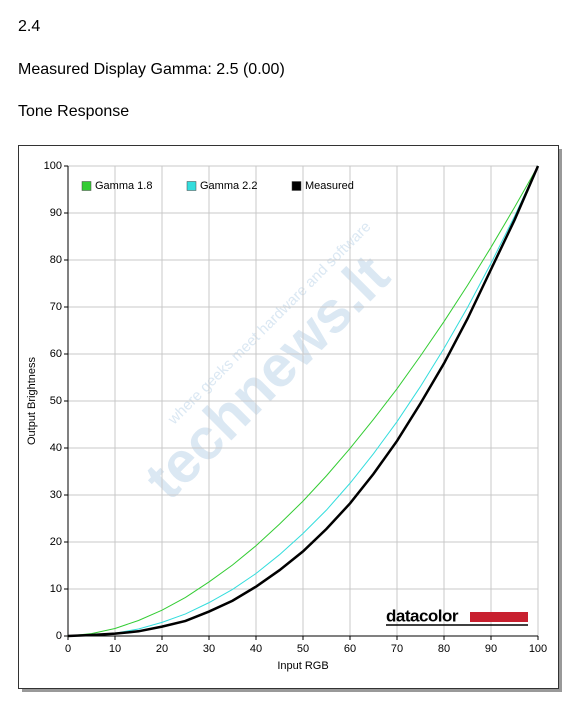  I want to click on x-tick-label: 20, so click(162, 649).